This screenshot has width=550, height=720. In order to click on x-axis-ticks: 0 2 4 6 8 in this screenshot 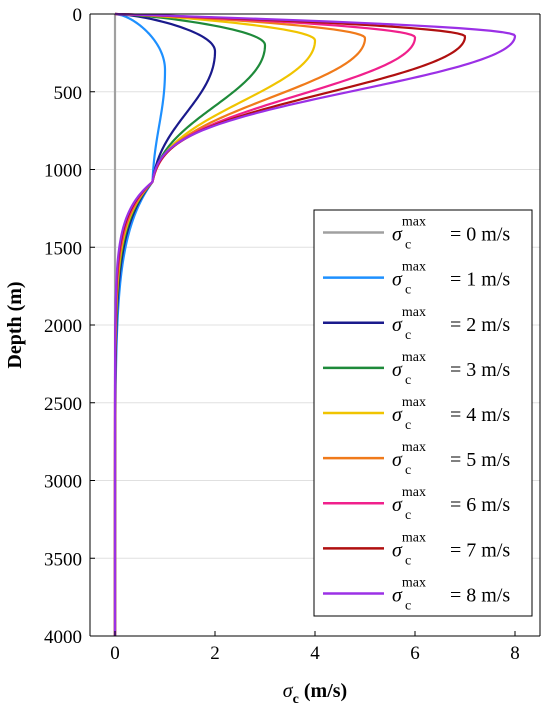, I will do `click(315, 647)`.